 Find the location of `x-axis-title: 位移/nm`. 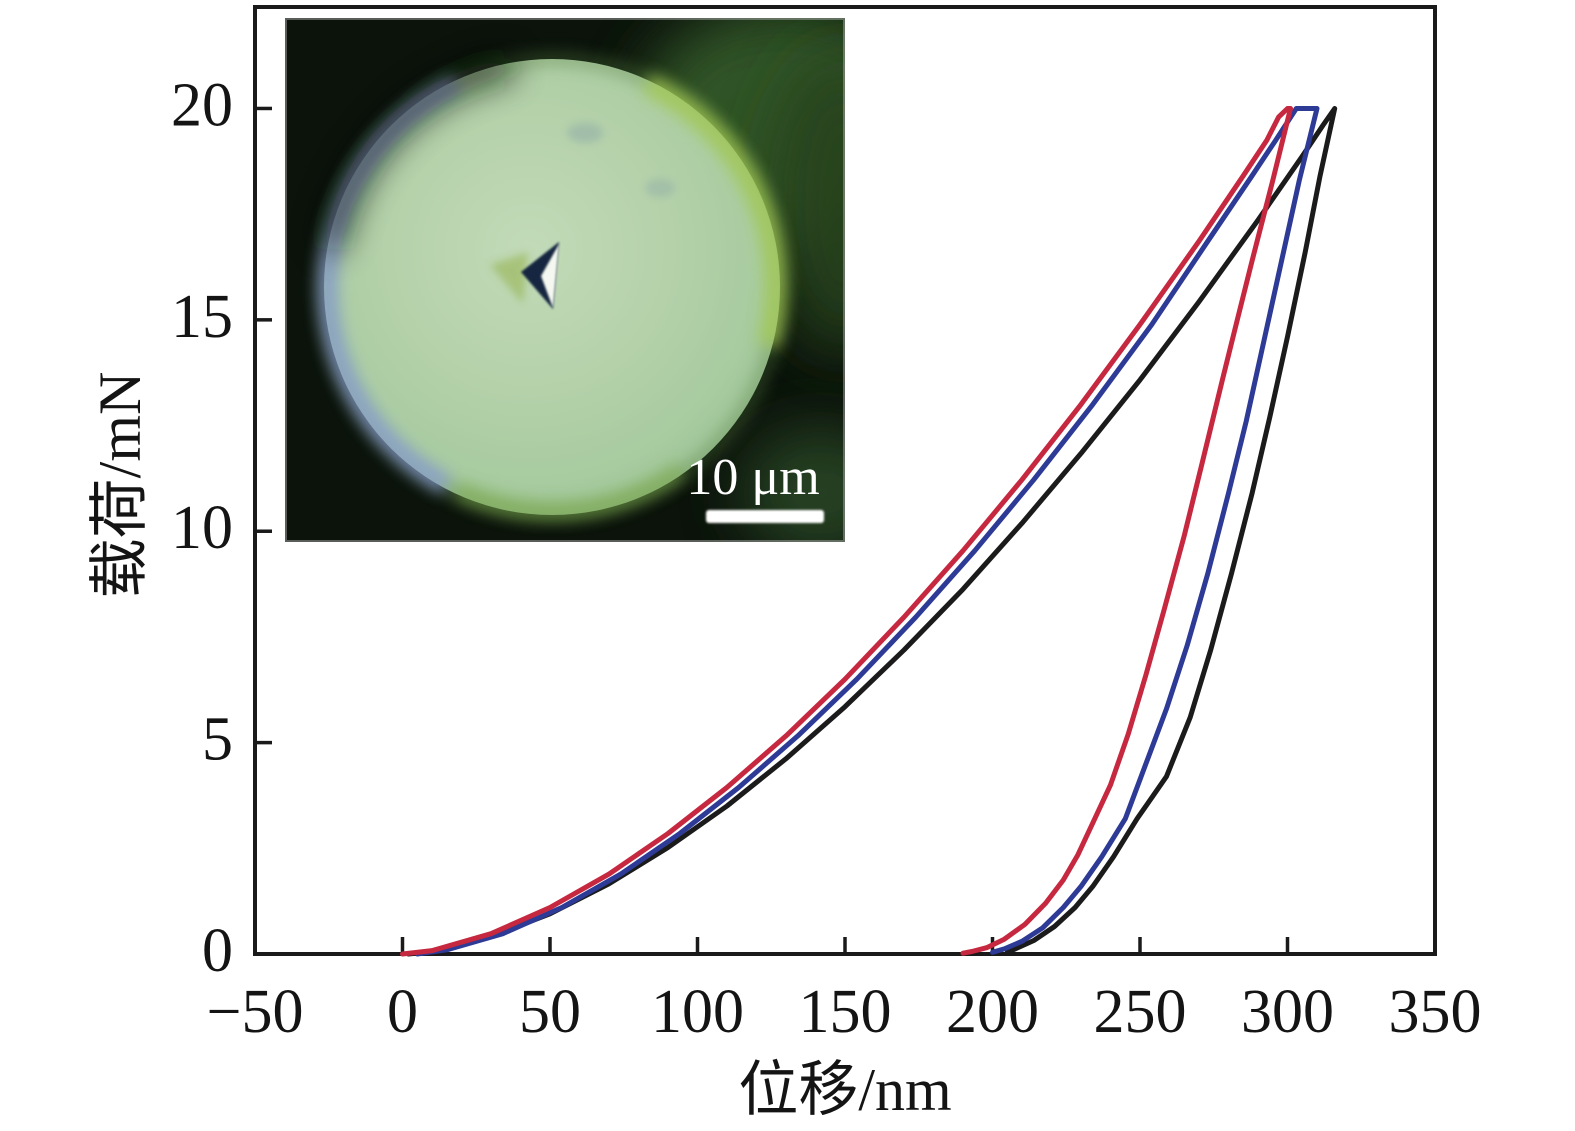

x-axis-title: 位移/nm is located at coordinates (844, 1090).